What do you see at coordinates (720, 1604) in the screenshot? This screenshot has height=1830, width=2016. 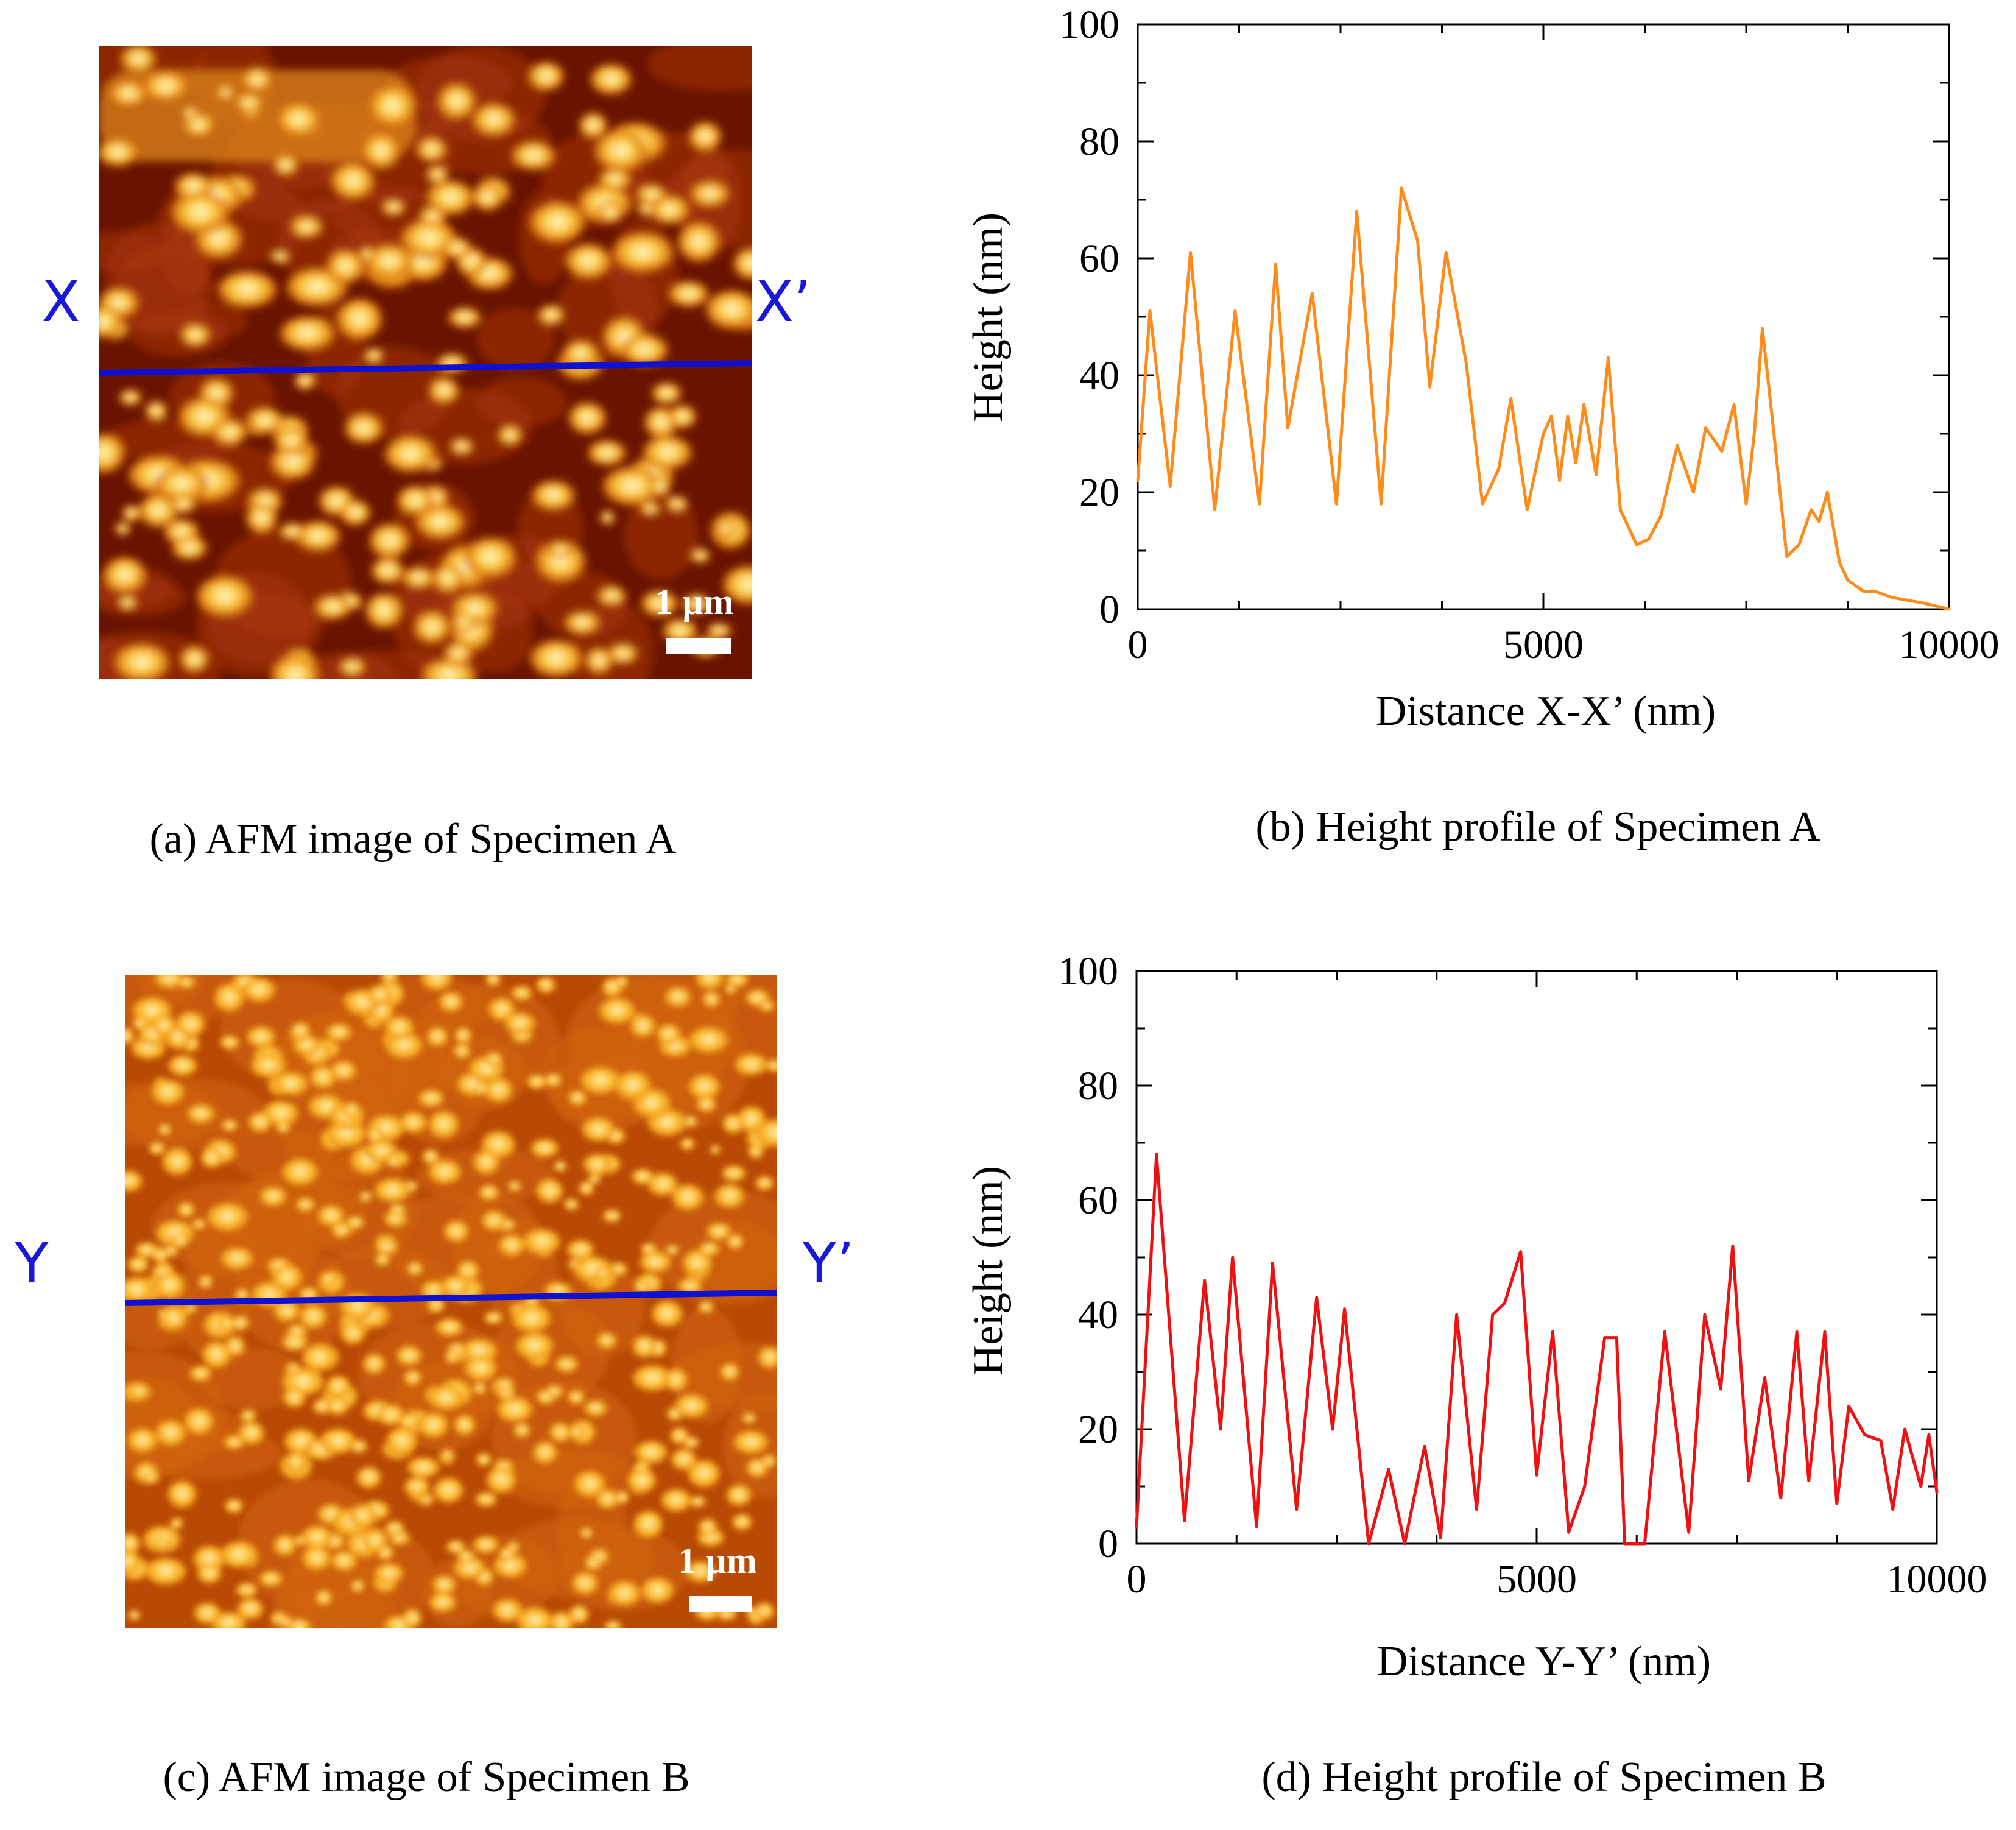 I see `scalebar` at bounding box center [720, 1604].